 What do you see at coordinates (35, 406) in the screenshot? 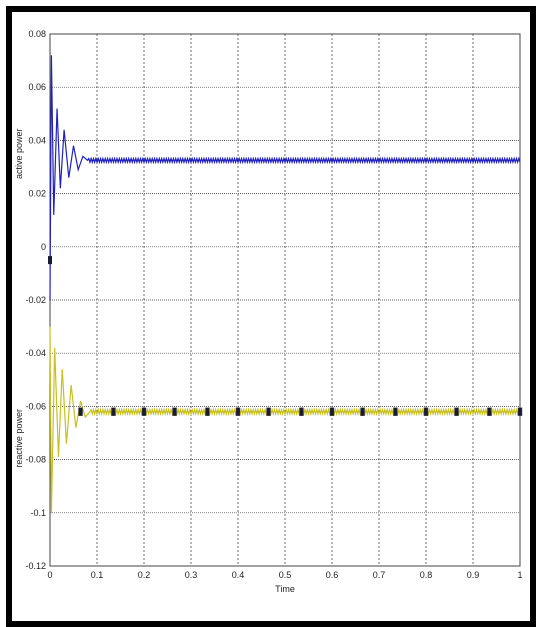
I see `y-tick-label: -0.06` at bounding box center [35, 406].